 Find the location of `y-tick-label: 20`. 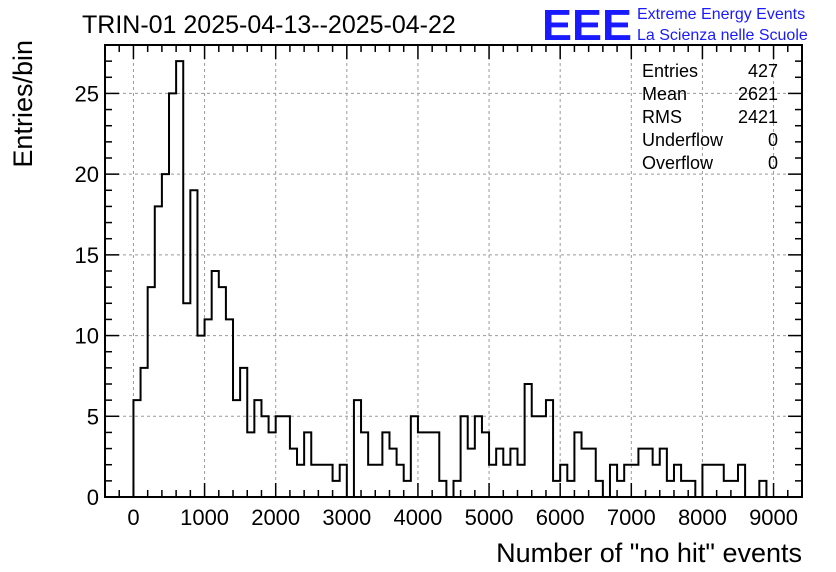

y-tick-label: 20 is located at coordinates (87, 174).